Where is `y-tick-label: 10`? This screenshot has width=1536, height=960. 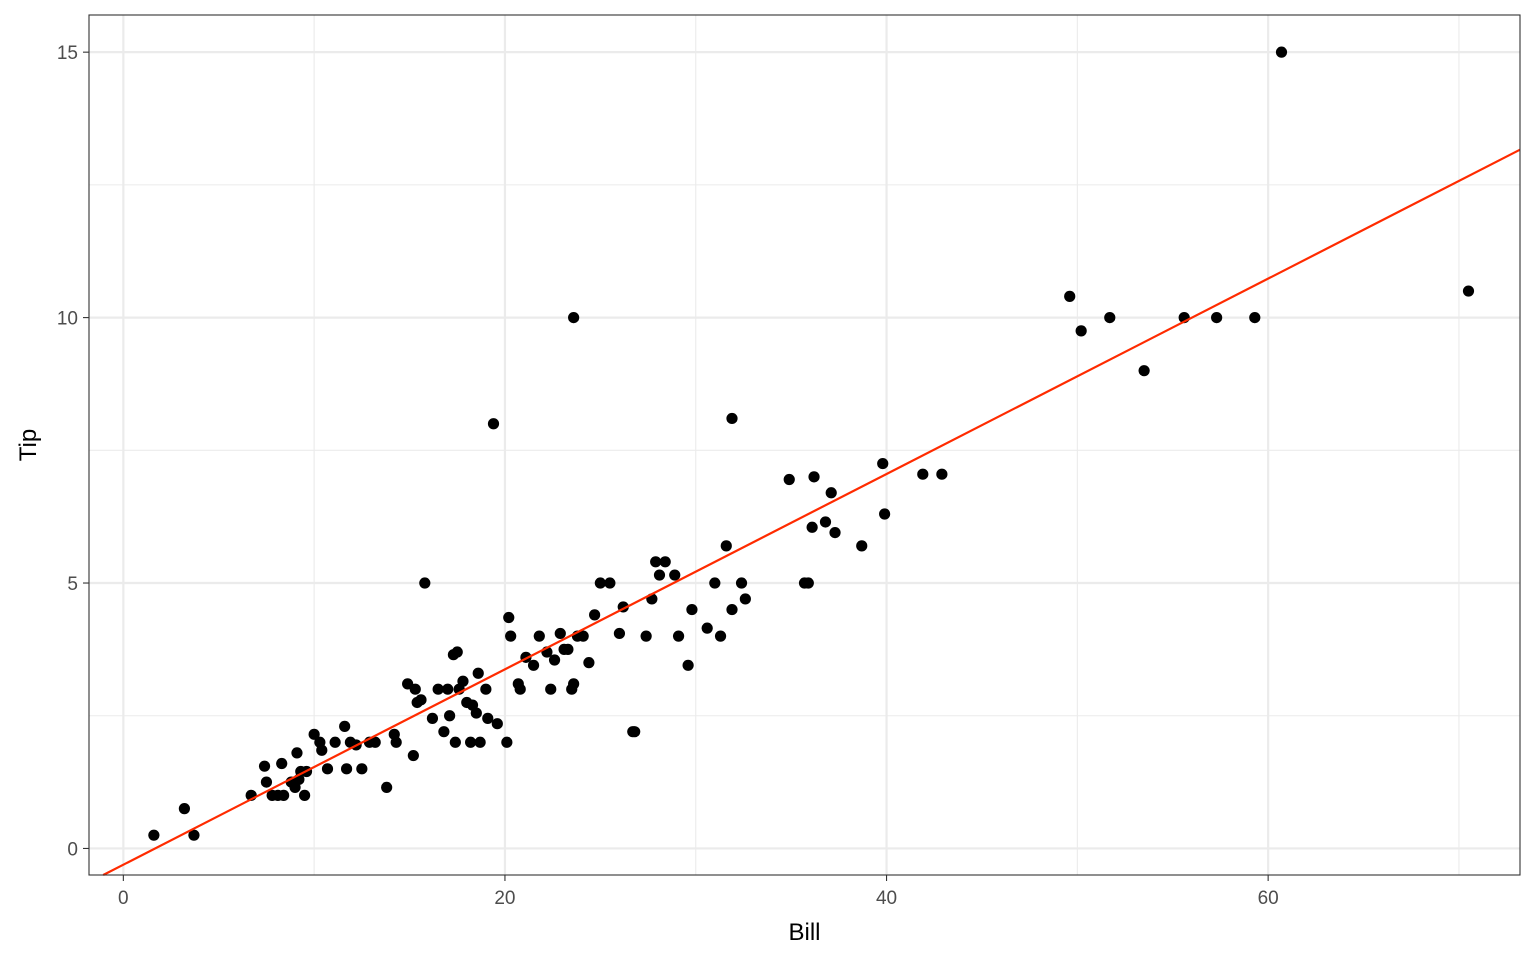 y-tick-label: 10 is located at coordinates (67, 319).